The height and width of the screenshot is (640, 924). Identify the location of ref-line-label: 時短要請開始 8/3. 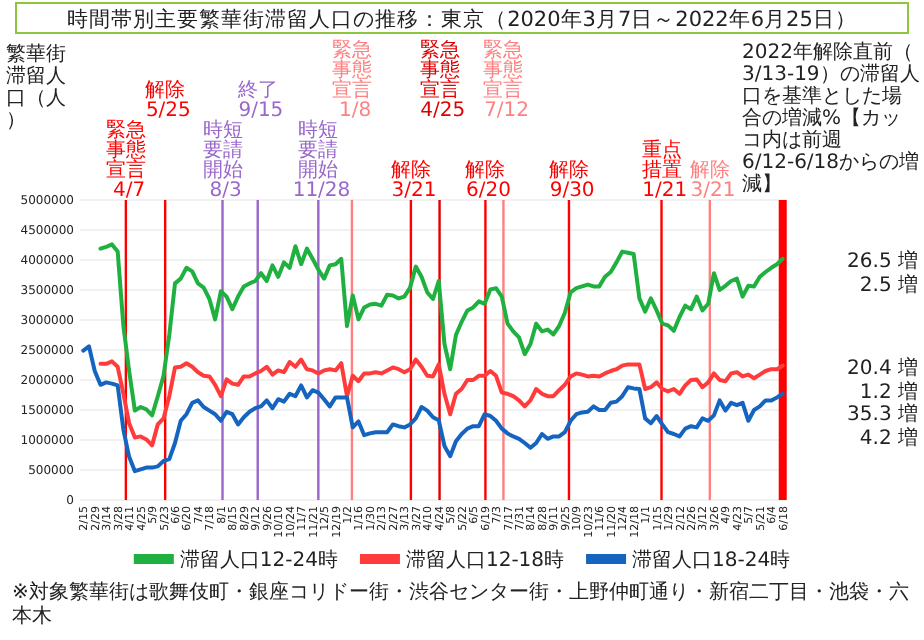
(222, 160).